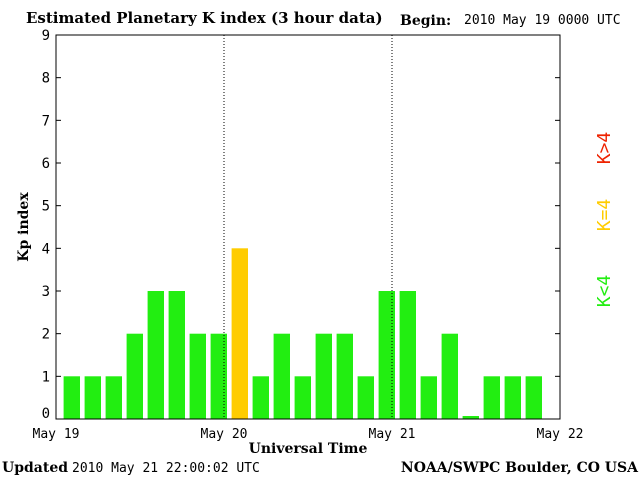 This screenshot has height=480, width=640. Describe the element at coordinates (308, 449) in the screenshot. I see `x-axis-label: Universal Time` at that location.